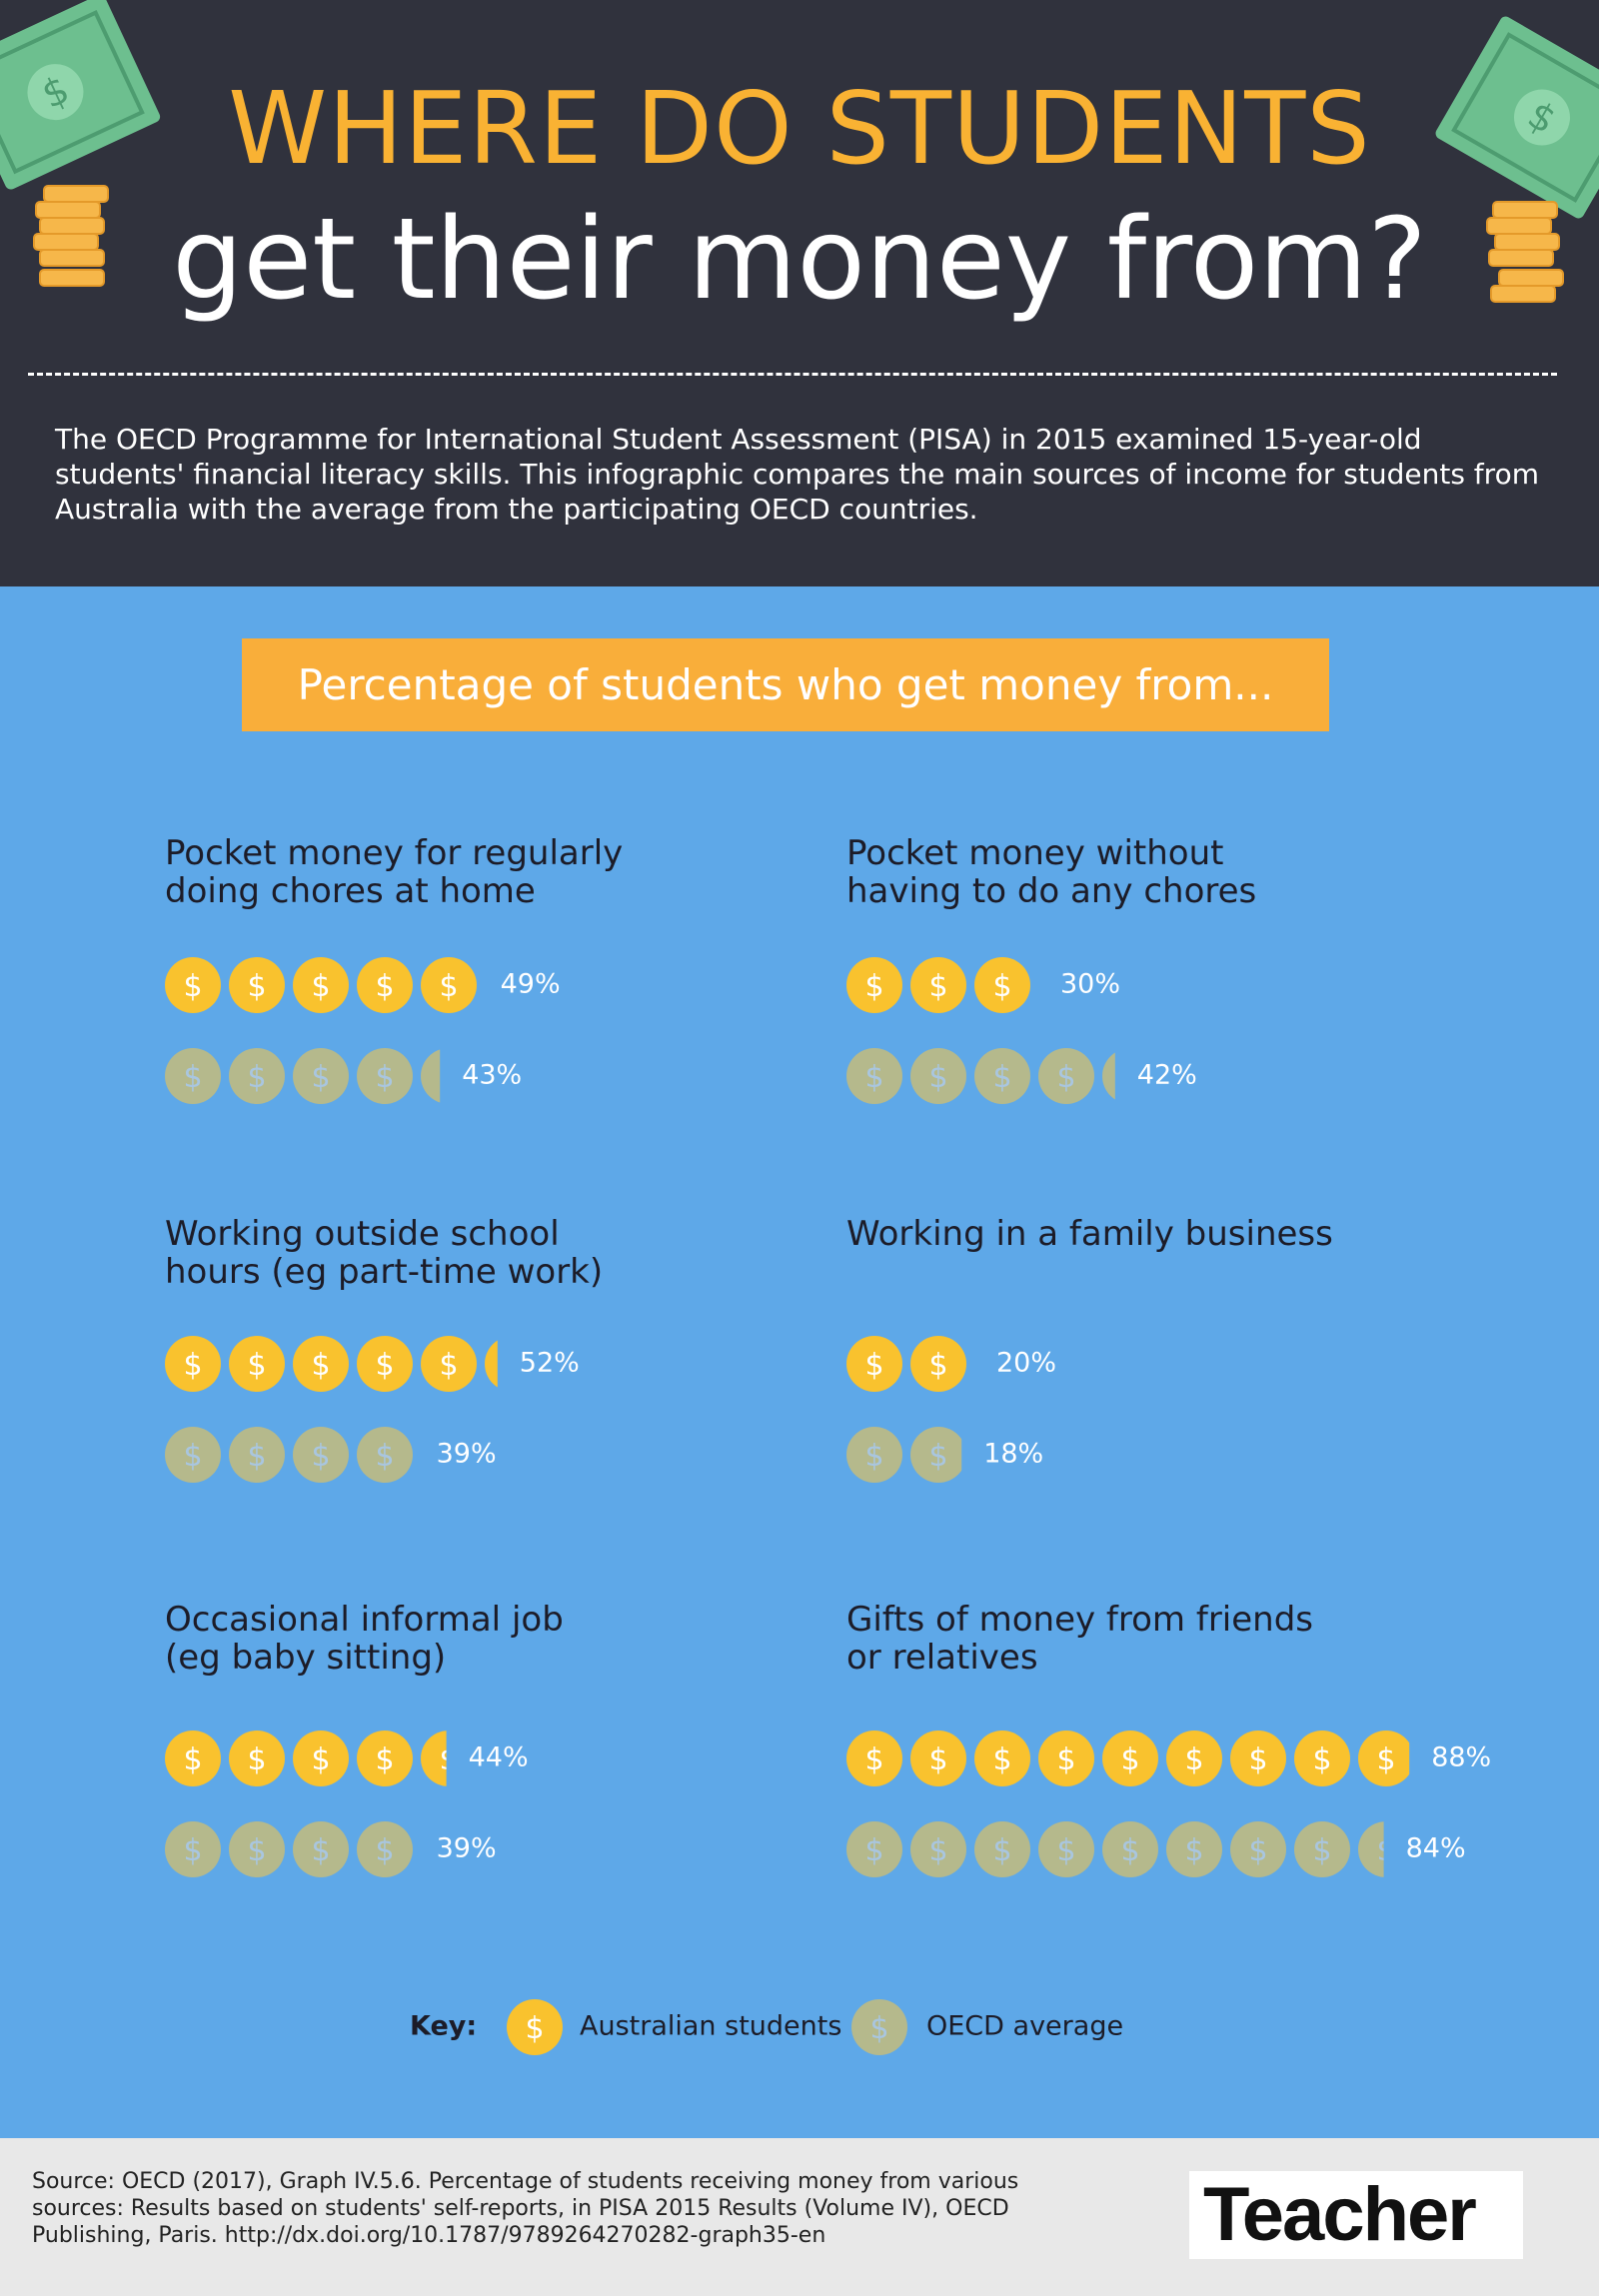 This screenshot has width=1599, height=2296. Describe the element at coordinates (331, 1364) in the screenshot. I see `pictogram-bar: $ $ $ $ $ $` at that location.